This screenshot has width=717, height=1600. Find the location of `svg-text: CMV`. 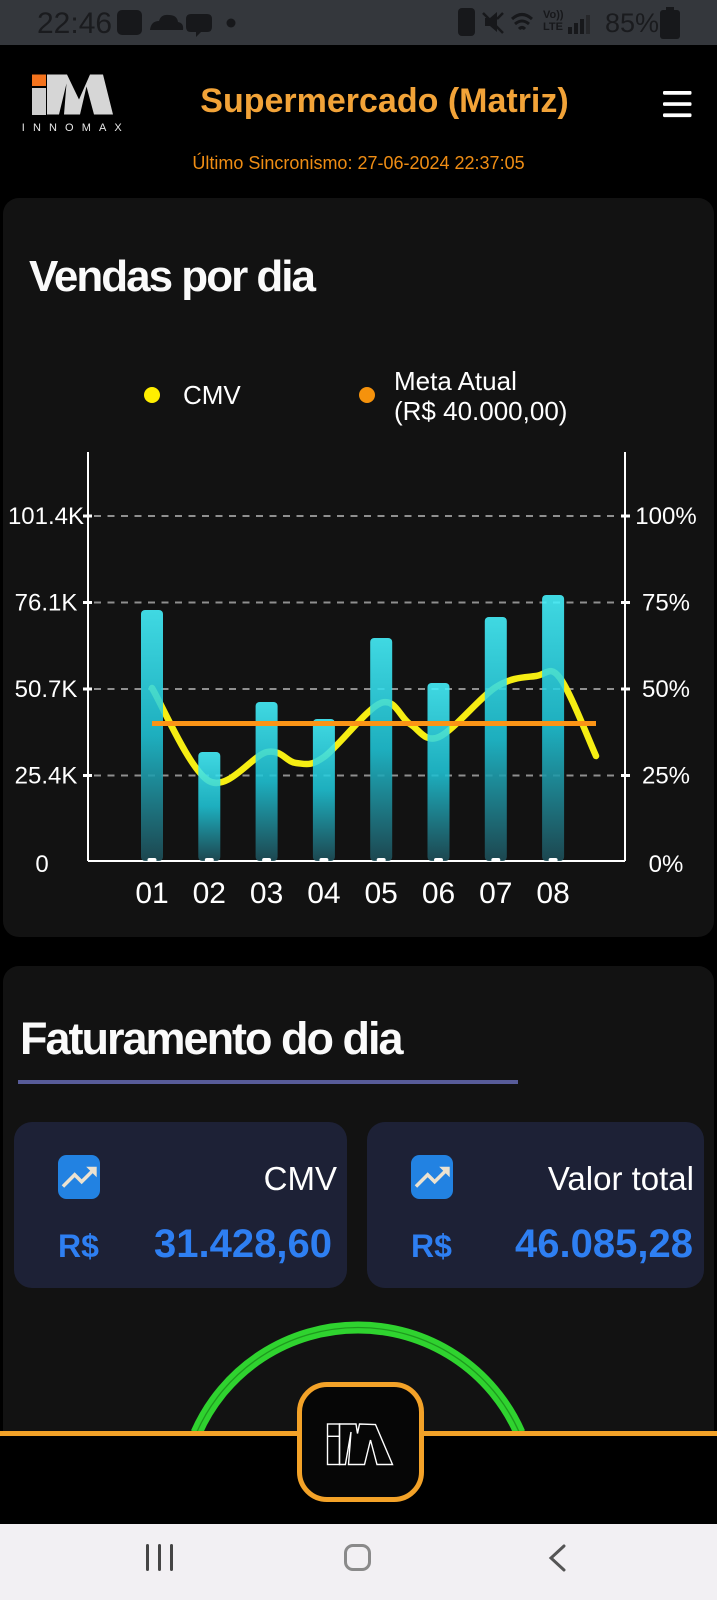

svg-text: CMV is located at coordinates (212, 395).